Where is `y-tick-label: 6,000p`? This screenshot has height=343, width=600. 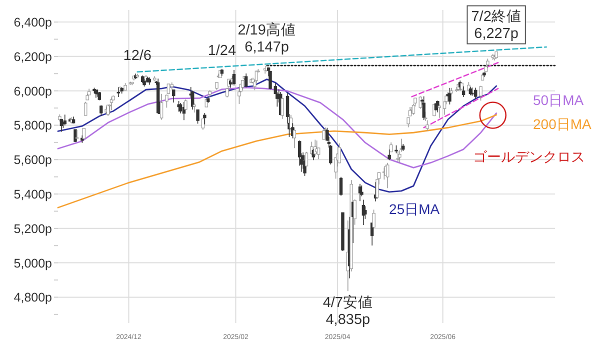
y-tick-label: 6,000p is located at coordinates (33, 91).